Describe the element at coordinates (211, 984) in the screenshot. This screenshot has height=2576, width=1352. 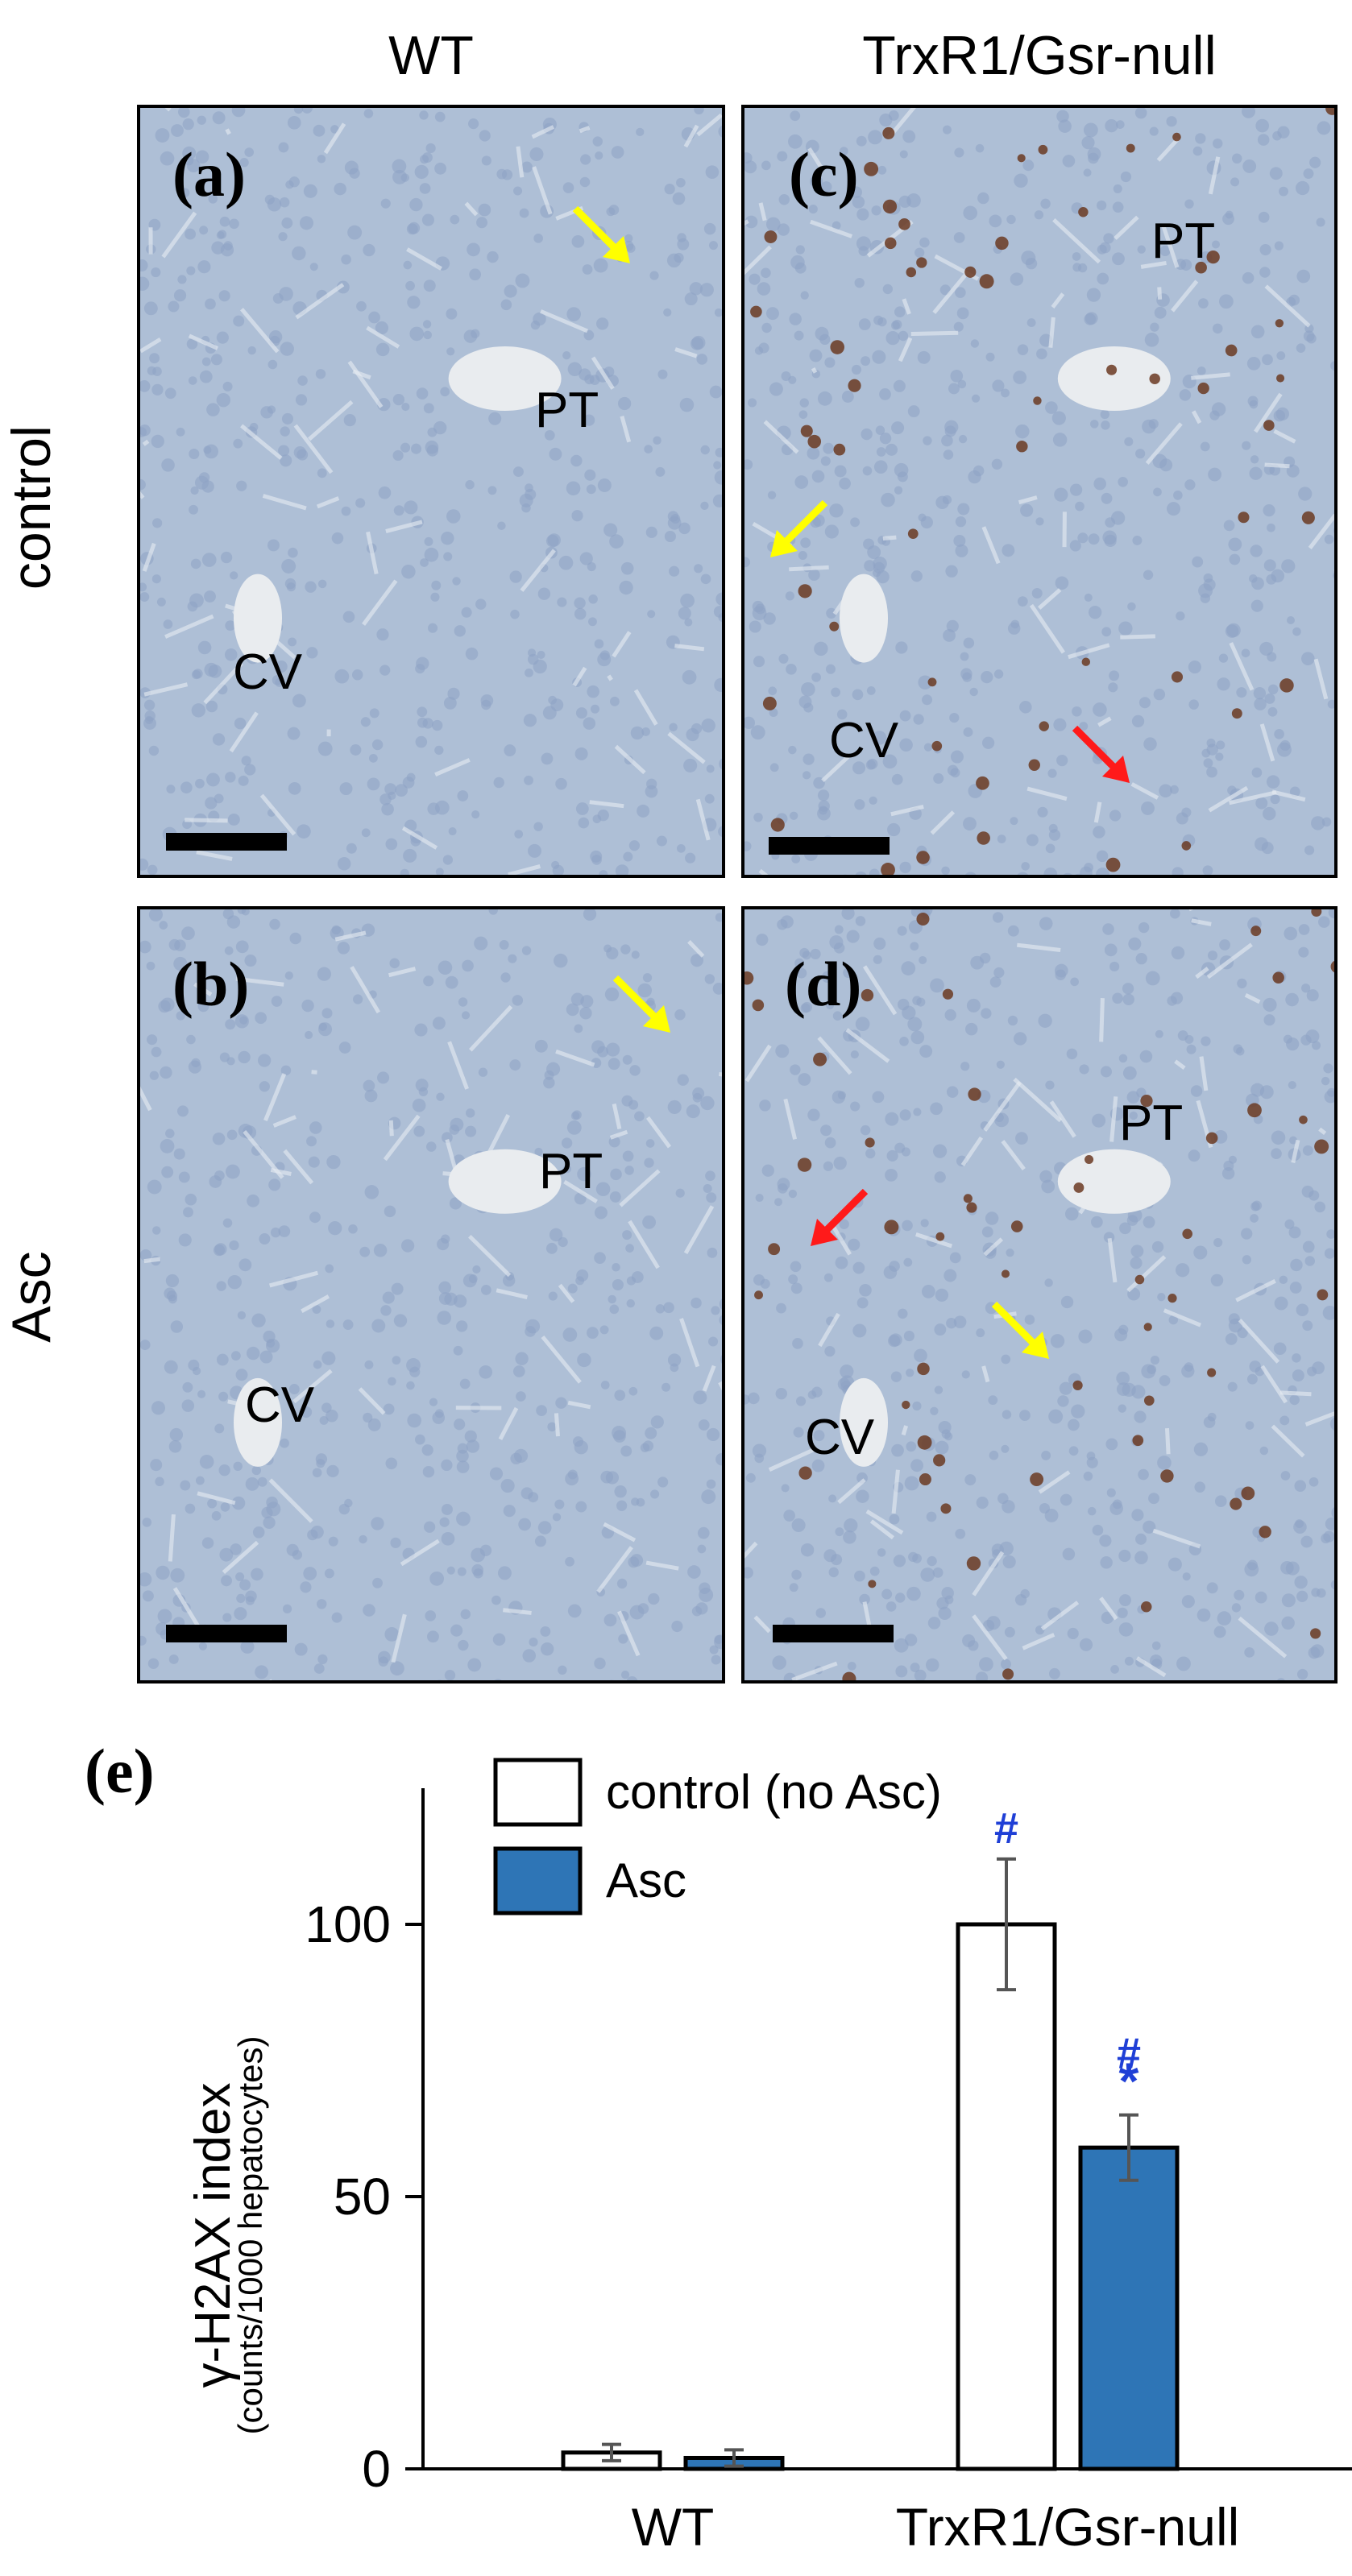
I see `panel-label: (b)` at that location.